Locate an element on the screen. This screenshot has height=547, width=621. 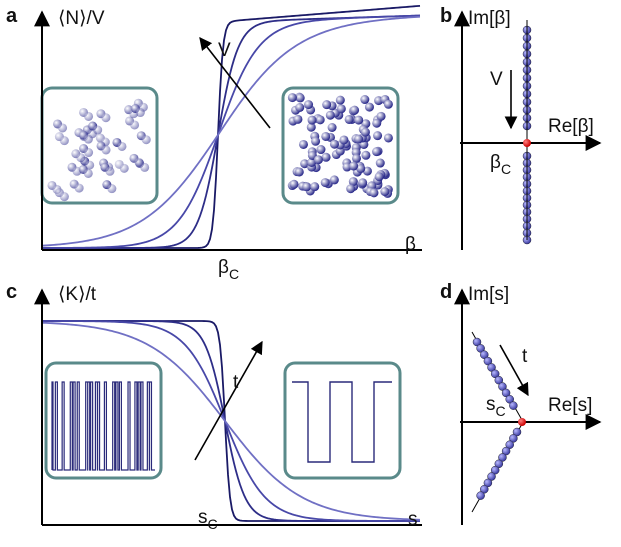
y-axis-label: ⟨N⟩/V is located at coordinates (81, 18).